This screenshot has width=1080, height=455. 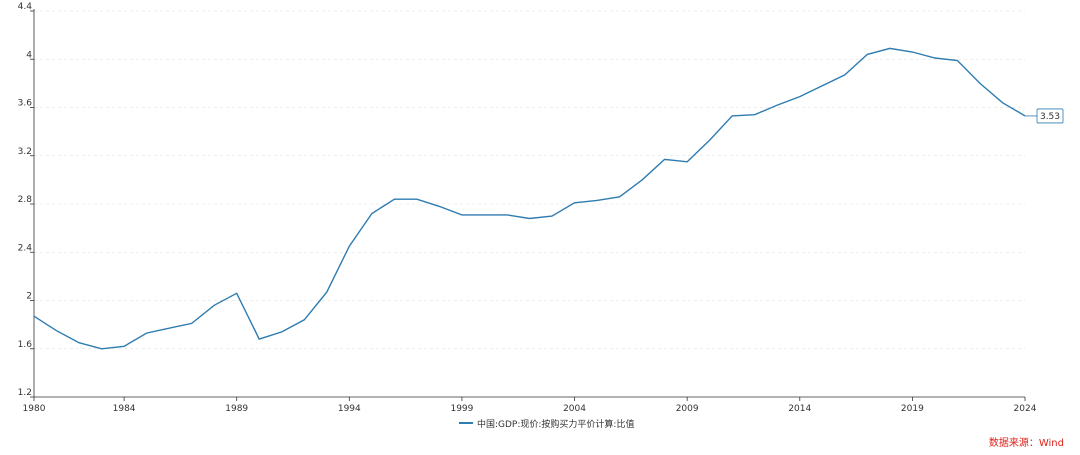 I want to click on x-tick-label: 1984, so click(x=124, y=409).